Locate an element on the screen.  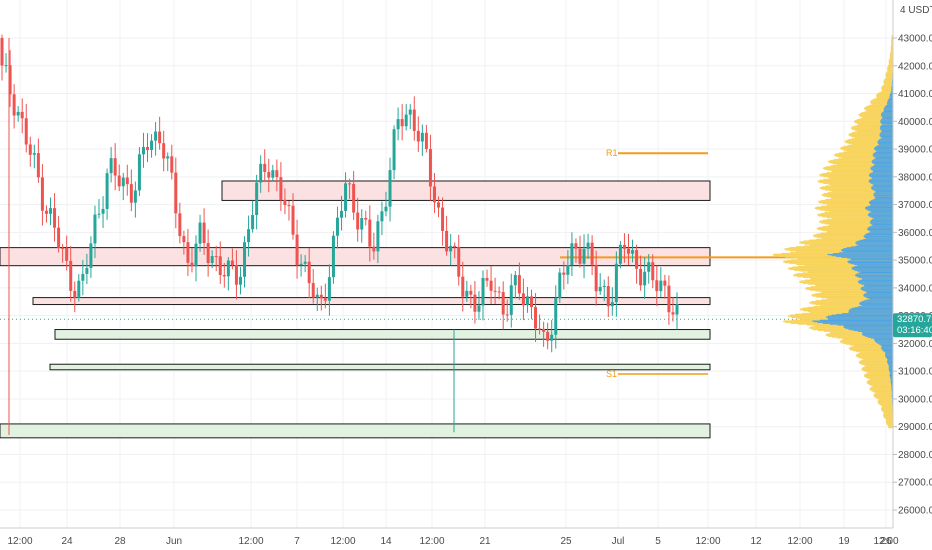
price-tick-label: 31000.00 is located at coordinates (915, 372).